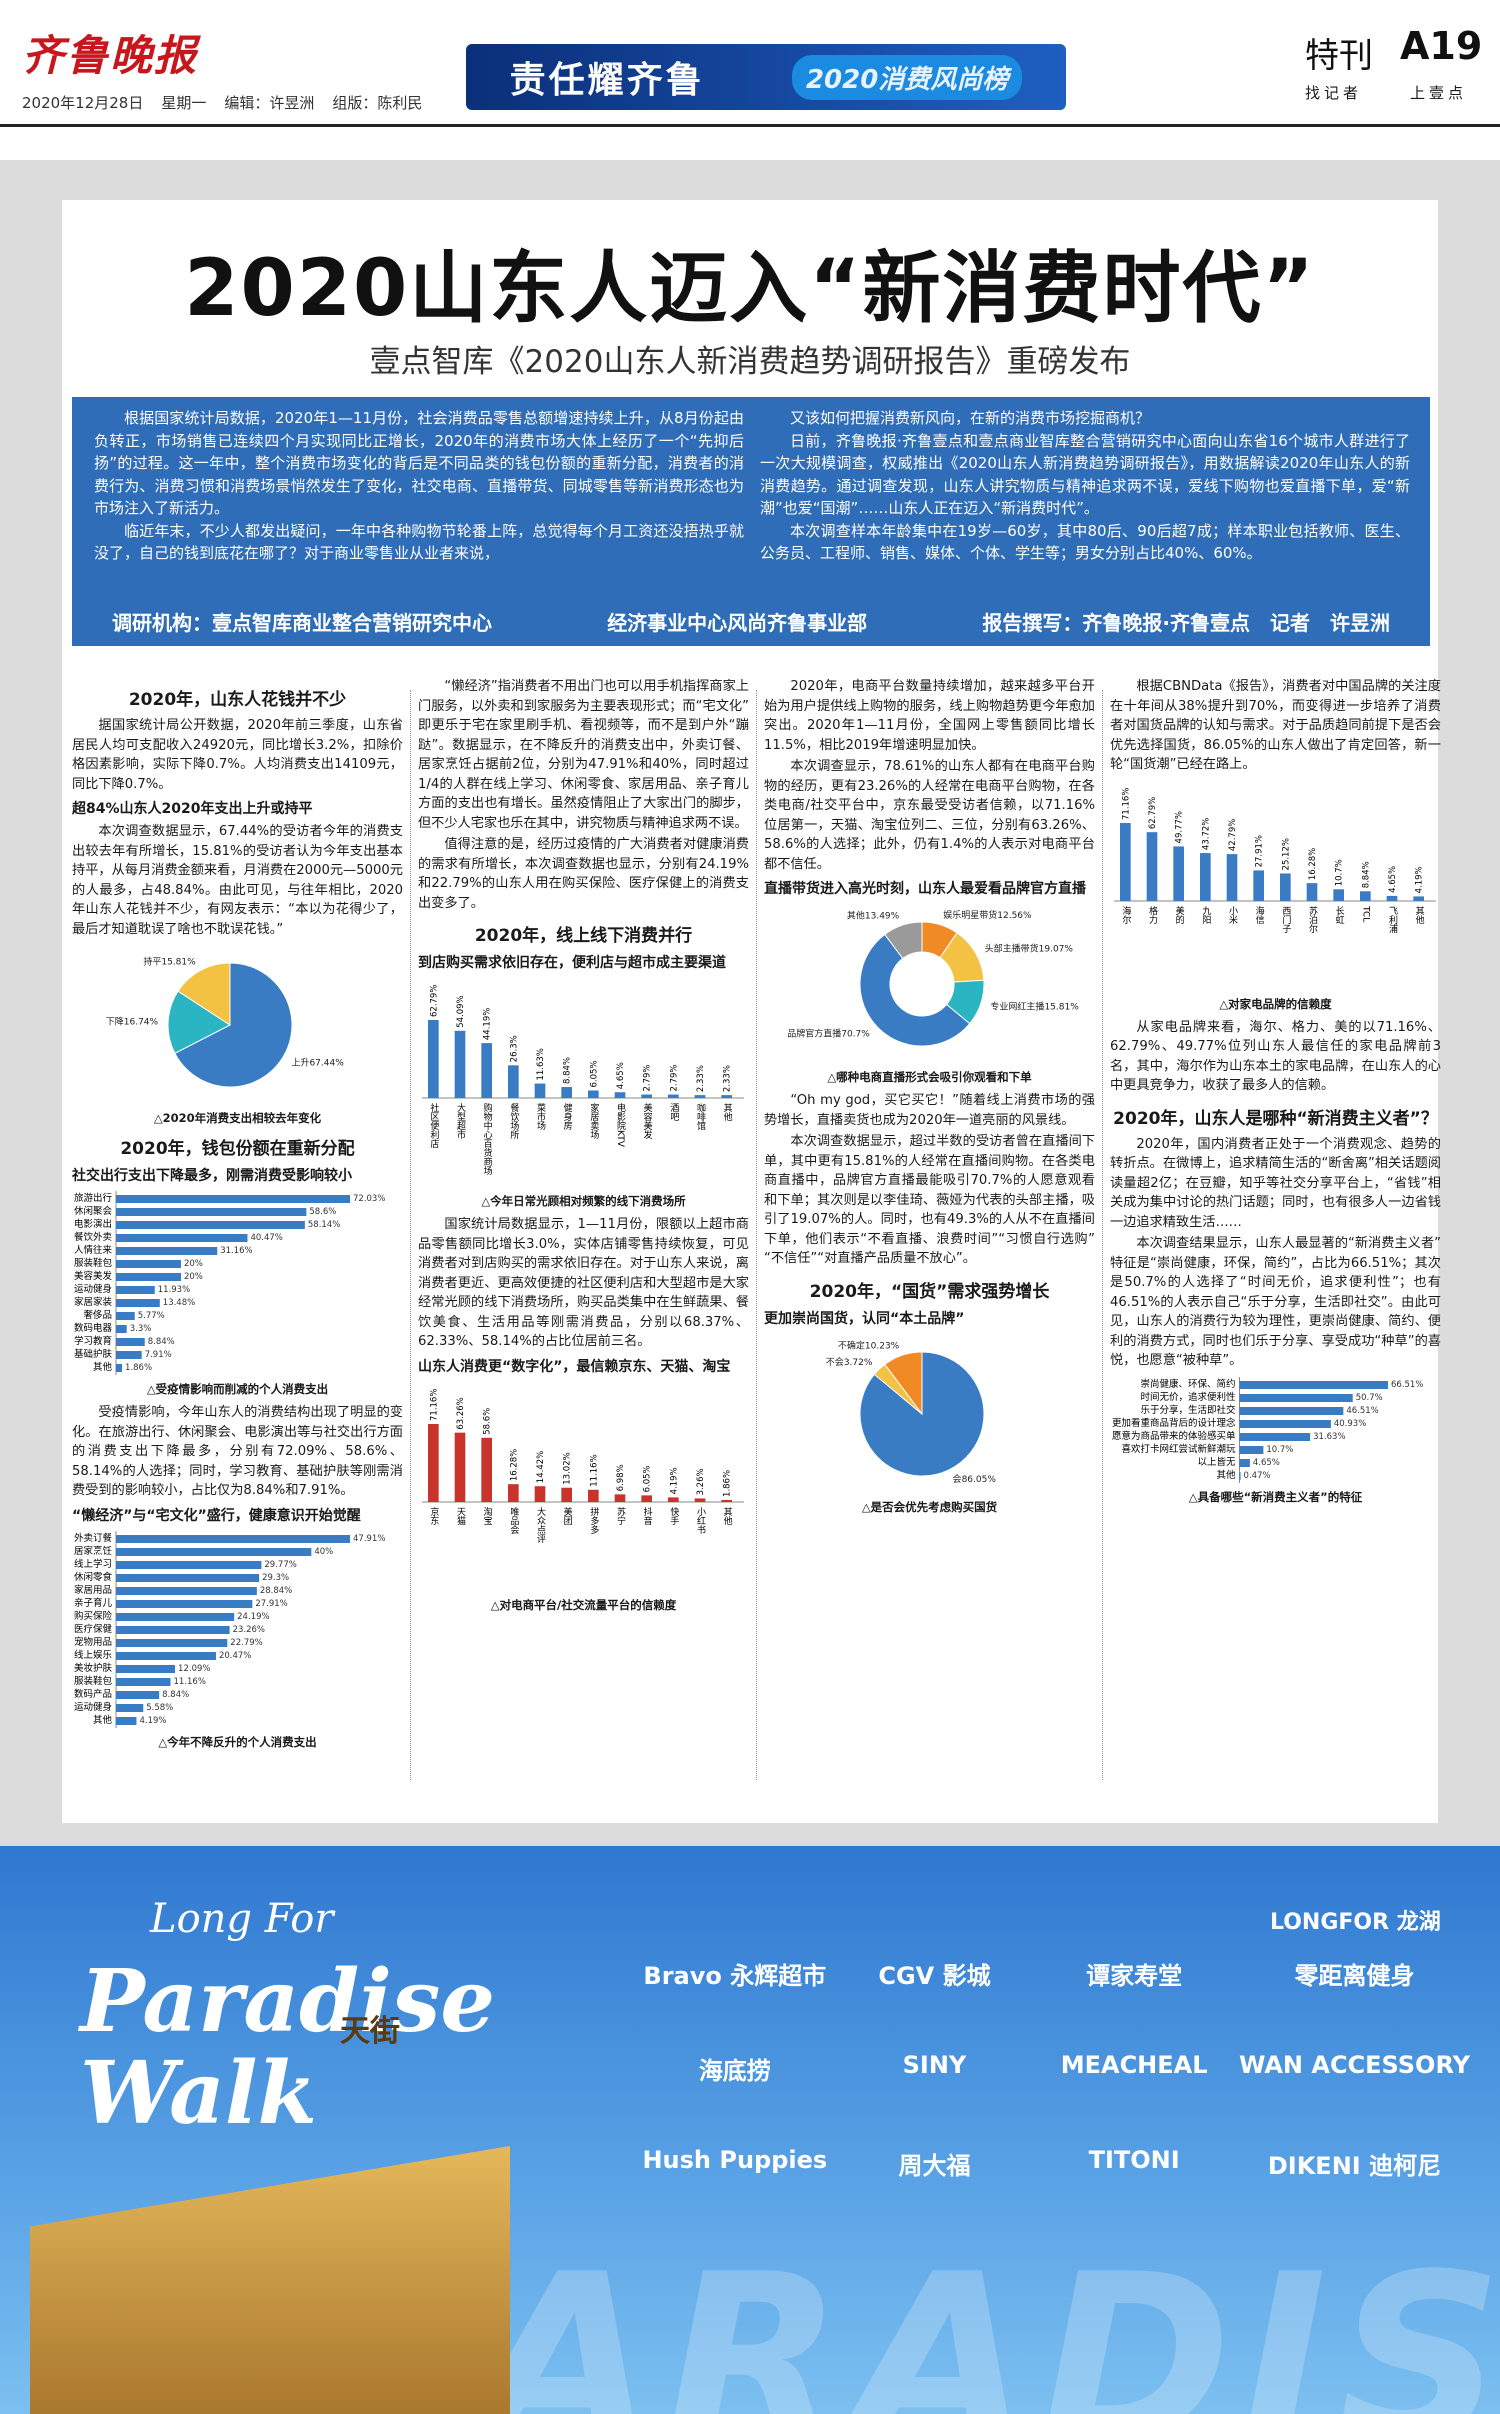 The image size is (1500, 2414). I want to click on slice-label: 品牌官方直播70.7%, so click(828, 1034).